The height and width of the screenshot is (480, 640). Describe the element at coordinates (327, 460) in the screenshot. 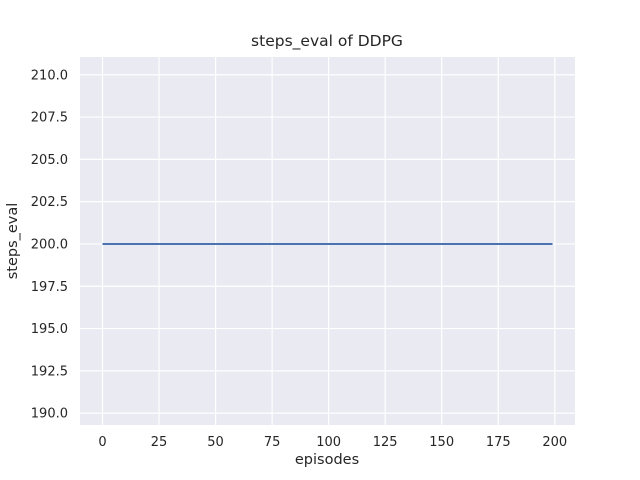

I see `x-axis-label: episodes` at that location.